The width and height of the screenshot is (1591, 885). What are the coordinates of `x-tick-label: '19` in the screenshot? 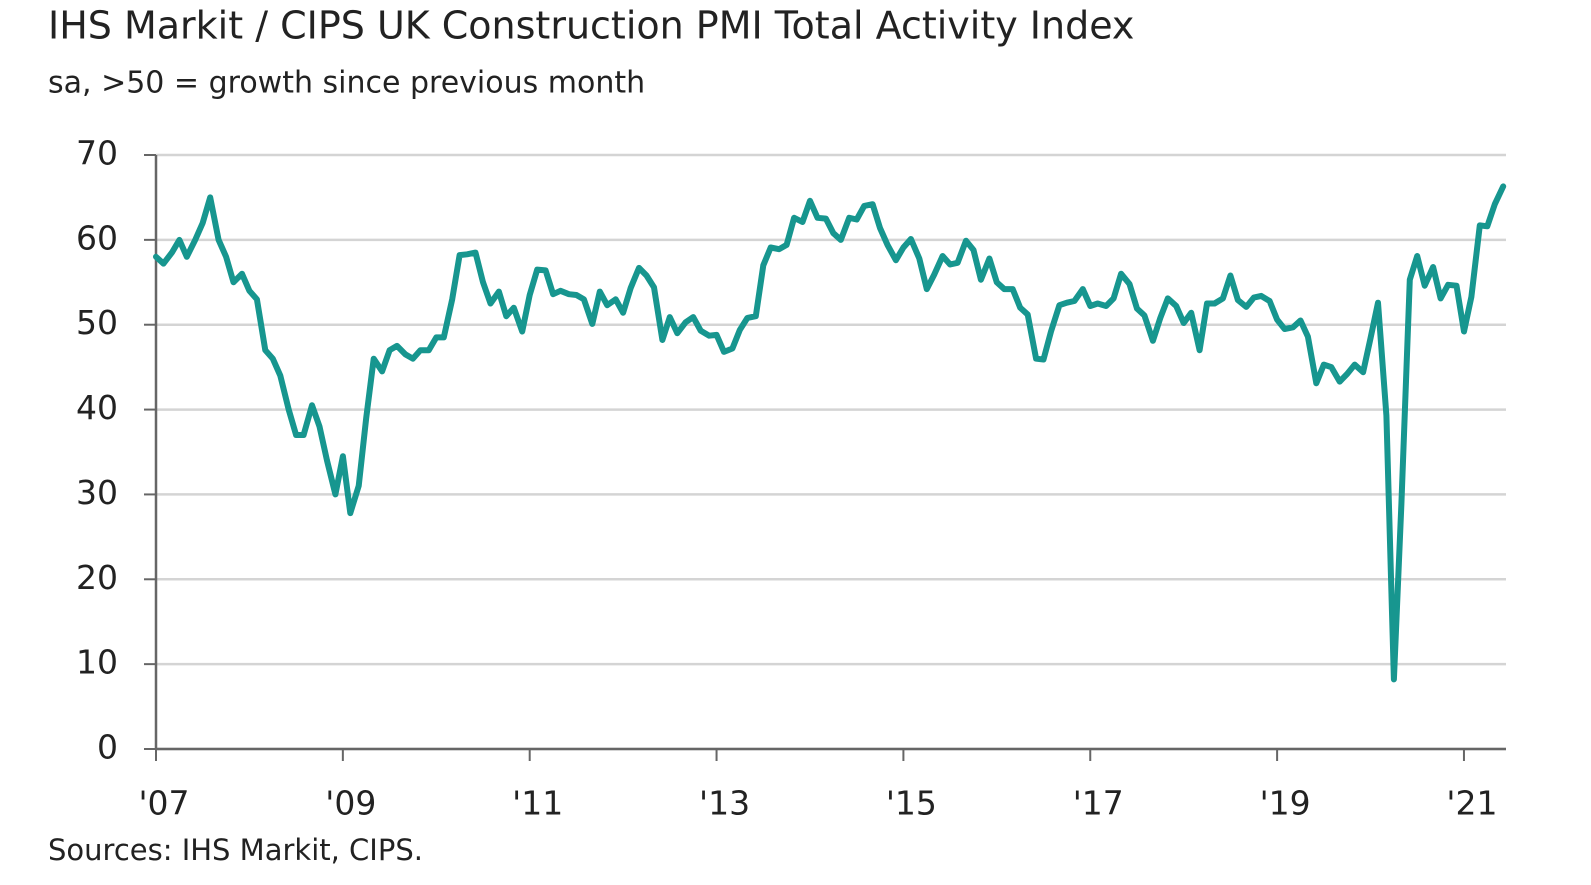 It's located at (1285, 803).